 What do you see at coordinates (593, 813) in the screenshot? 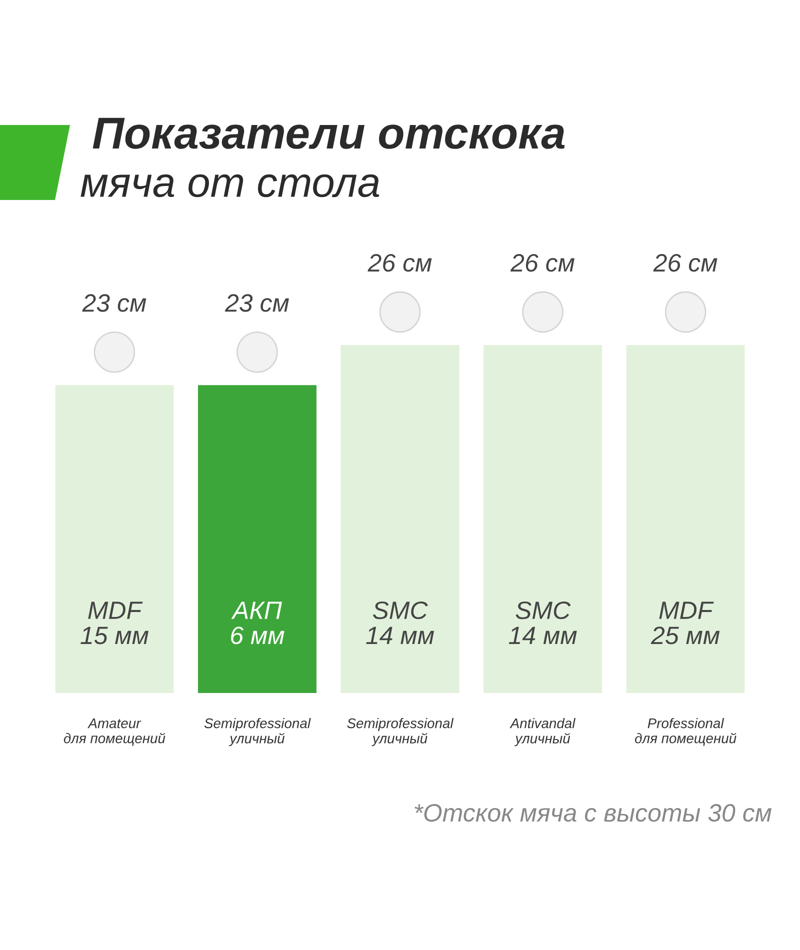
I see `text: *Отскок мяча с высоты 30 см` at bounding box center [593, 813].